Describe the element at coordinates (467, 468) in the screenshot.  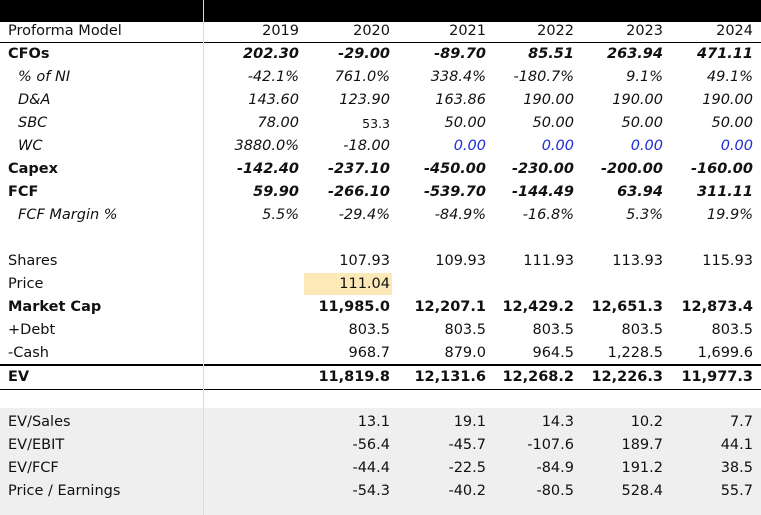
I see `cell: -22.5` at that location.